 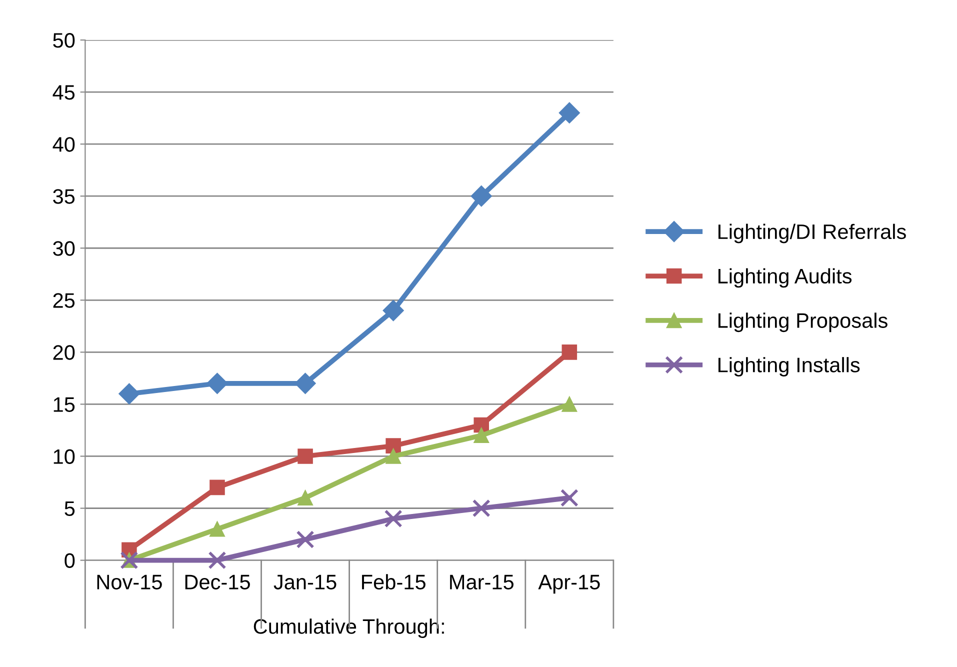 What do you see at coordinates (812, 234) in the screenshot?
I see `legend-label: Lighting/DI Referrals` at bounding box center [812, 234].